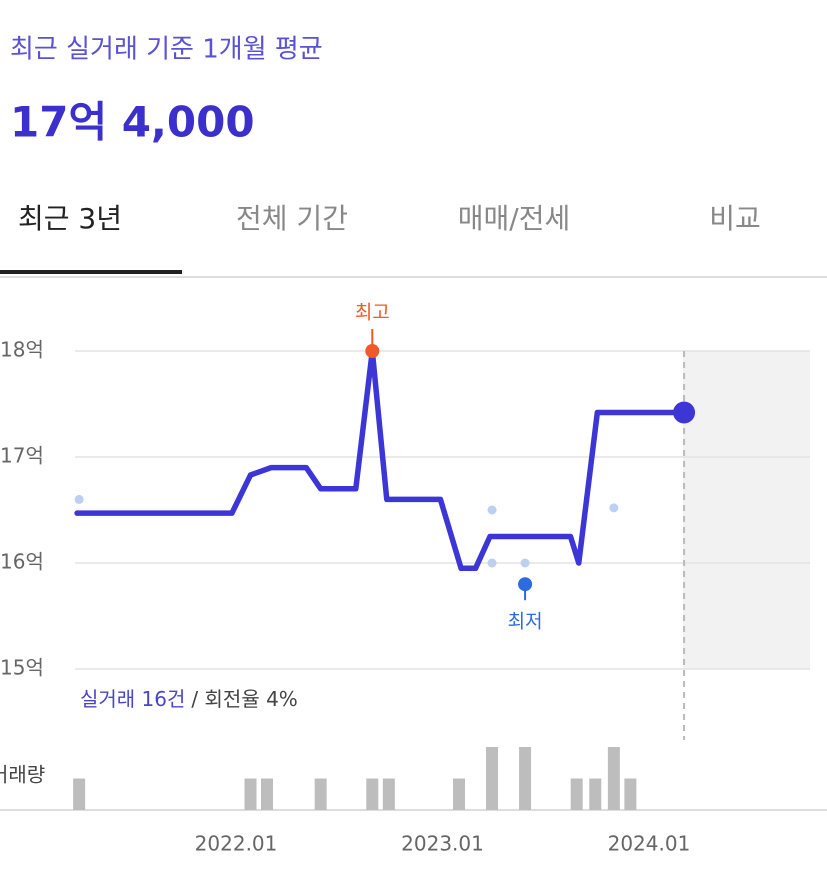 This screenshot has width=827, height=884. What do you see at coordinates (189, 699) in the screenshot?
I see `summary: 실거래 16건 / 회전율 4%` at bounding box center [189, 699].